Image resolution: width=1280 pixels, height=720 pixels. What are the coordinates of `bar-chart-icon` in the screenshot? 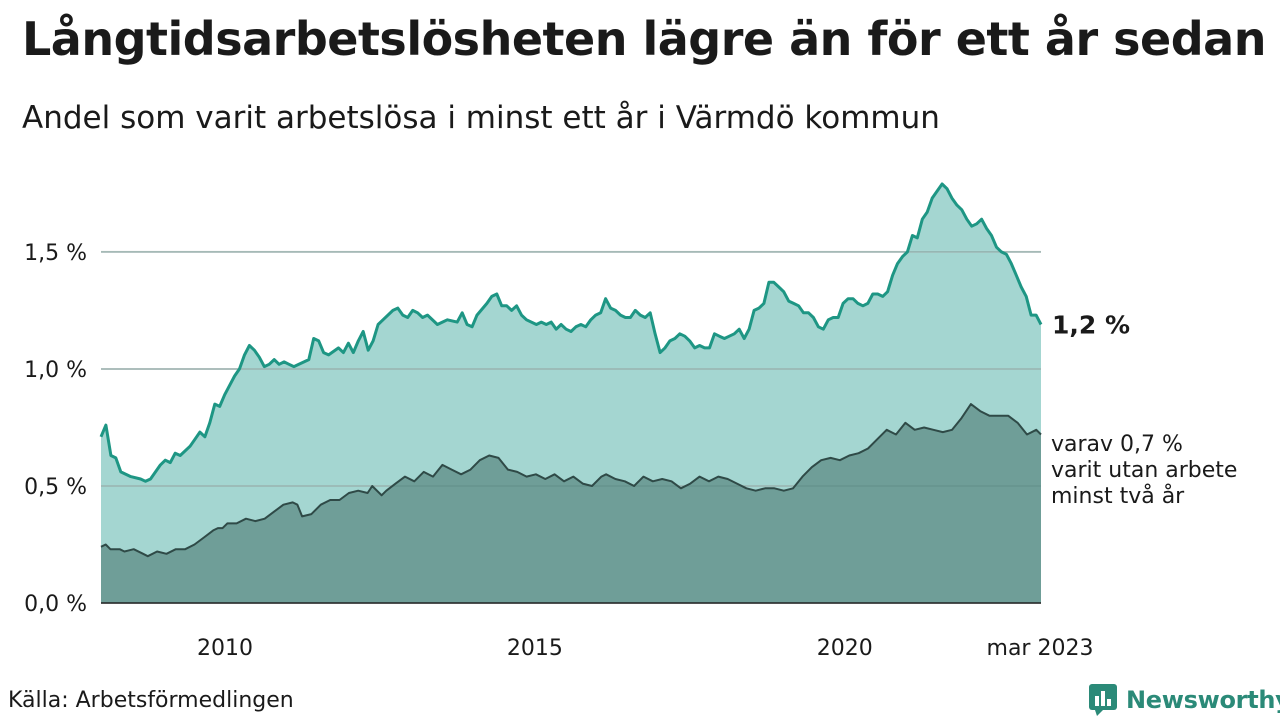 It's located at (1103, 700).